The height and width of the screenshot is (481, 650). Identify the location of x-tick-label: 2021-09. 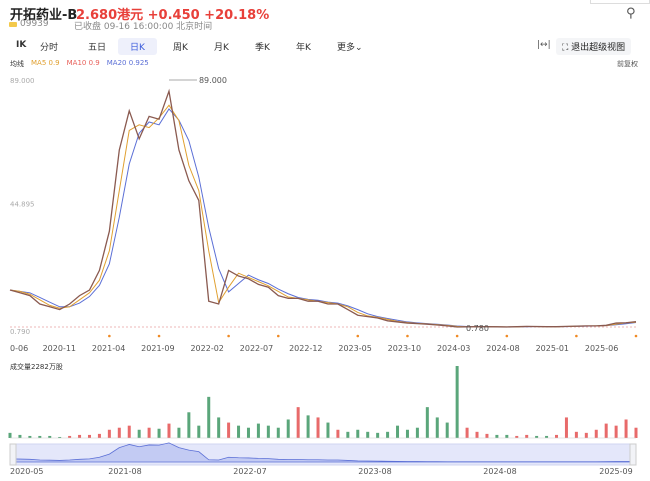
(157, 348).